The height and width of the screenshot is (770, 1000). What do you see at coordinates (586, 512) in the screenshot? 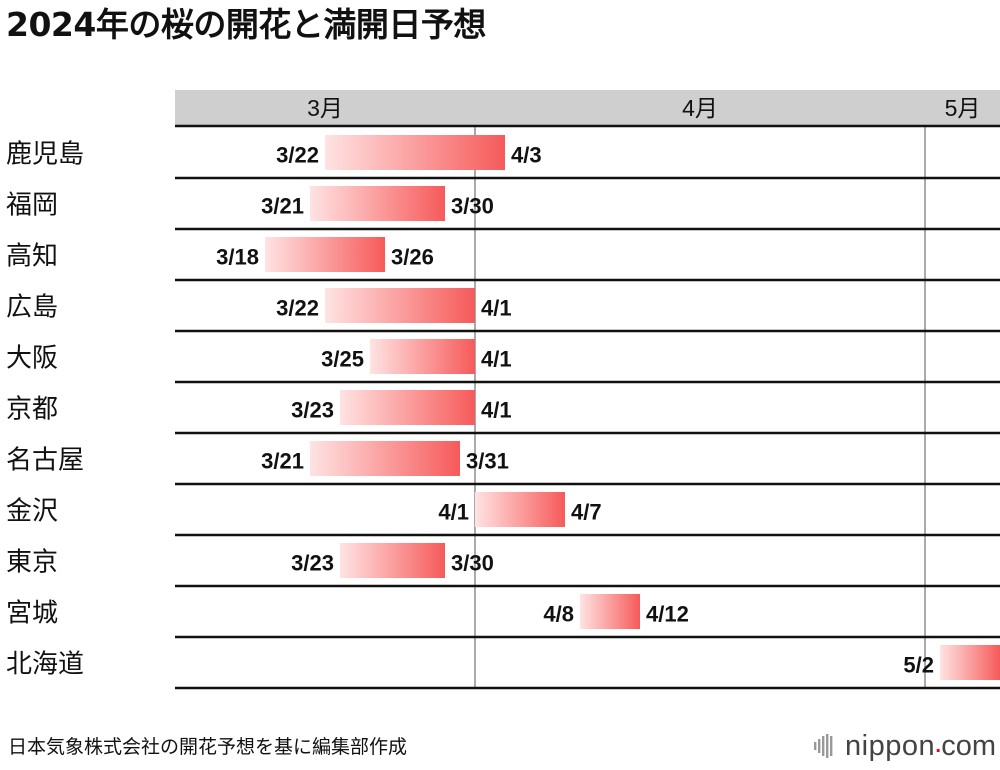
I see `full-bloom-date-label: 4/7` at bounding box center [586, 512].